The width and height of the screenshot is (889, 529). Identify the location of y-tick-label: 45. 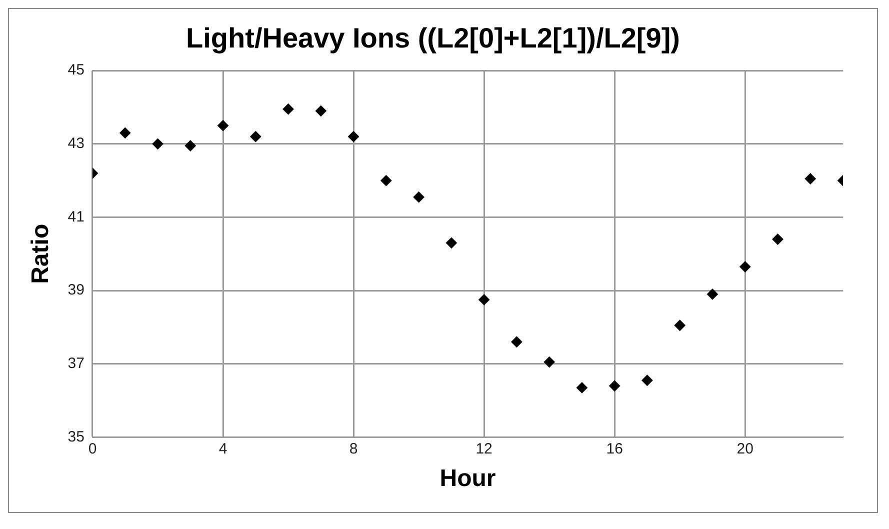
(76, 70).